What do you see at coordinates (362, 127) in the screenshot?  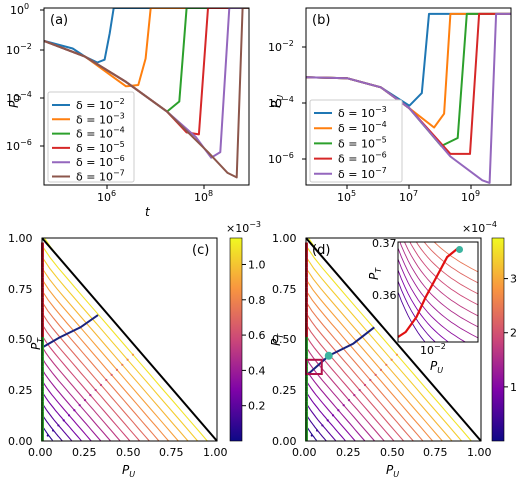 I see `legend-label-2: δ = 10−4` at bounding box center [362, 127].